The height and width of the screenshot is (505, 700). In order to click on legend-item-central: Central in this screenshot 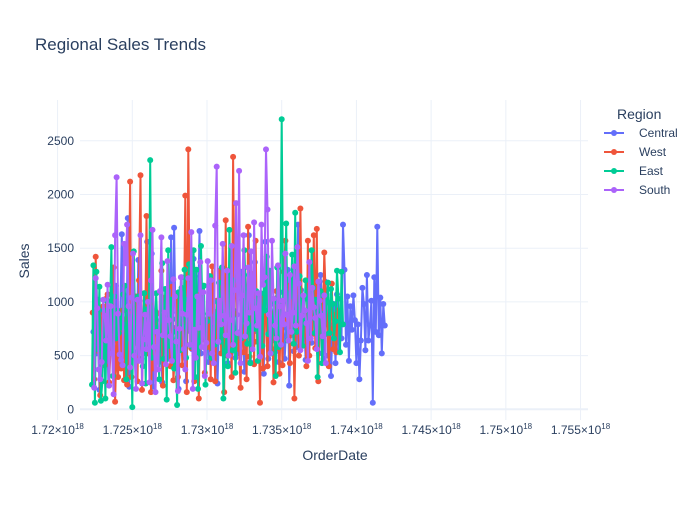, I will do `click(641, 133)`.